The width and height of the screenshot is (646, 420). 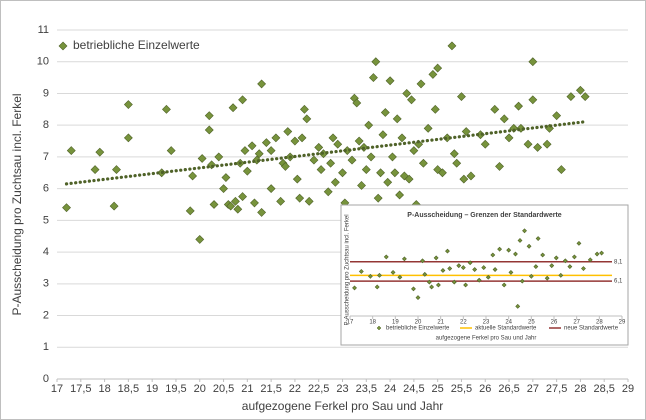 I want to click on y-tick-label: 6, so click(x=46, y=189).